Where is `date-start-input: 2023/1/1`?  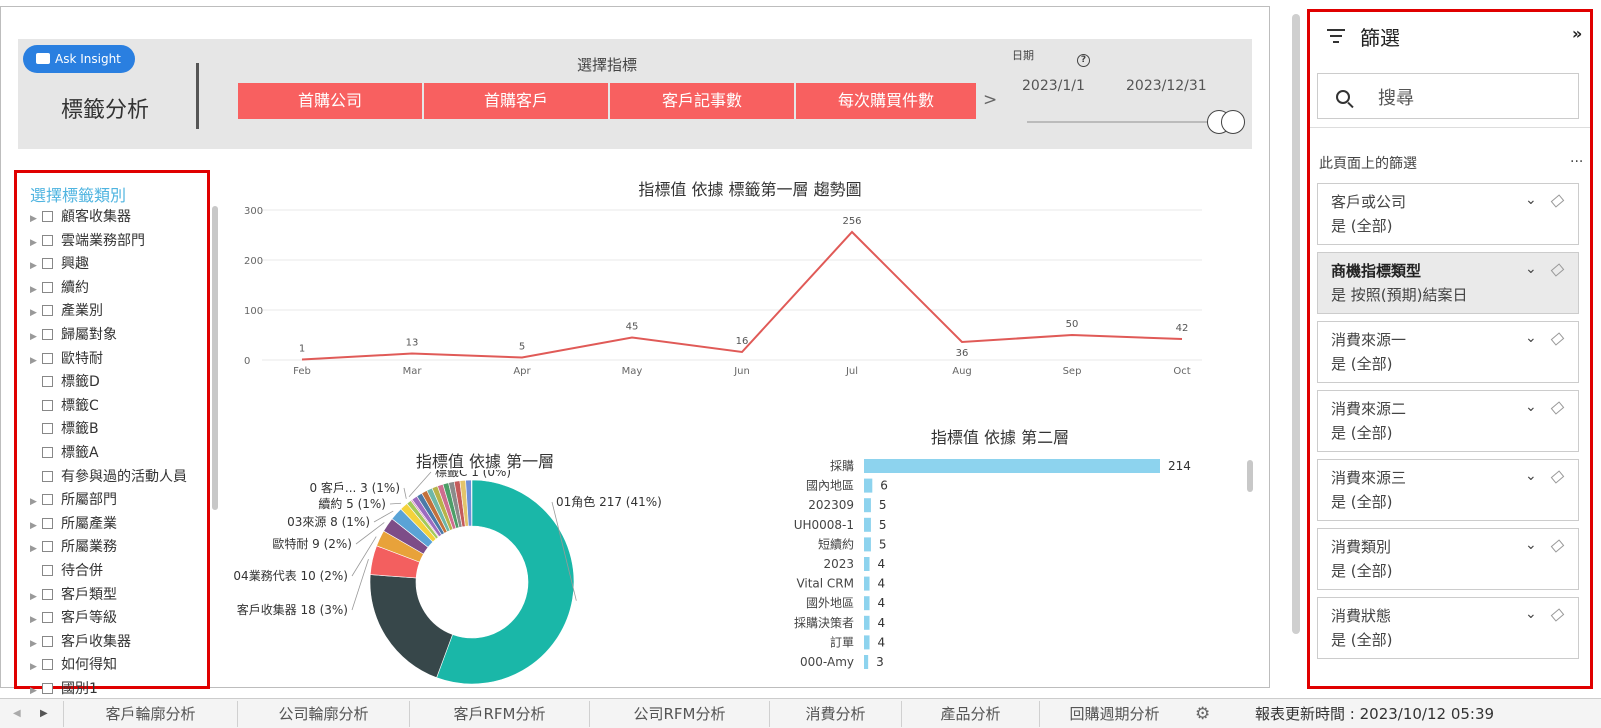 date-start-input: 2023/1/1 is located at coordinates (1053, 86).